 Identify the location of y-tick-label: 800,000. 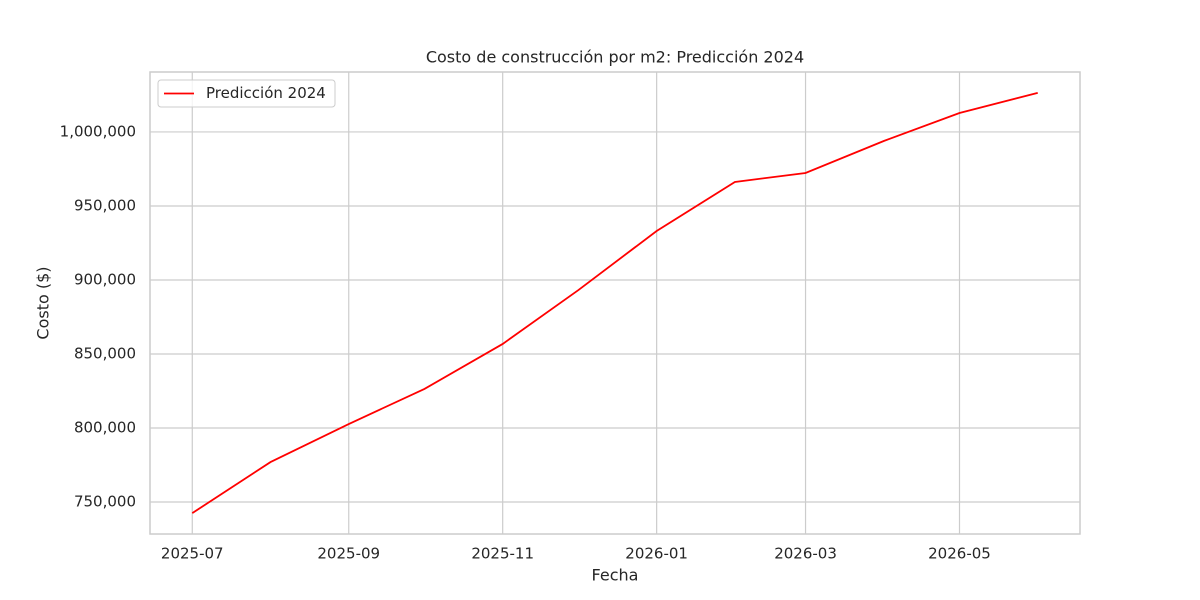
(105, 428).